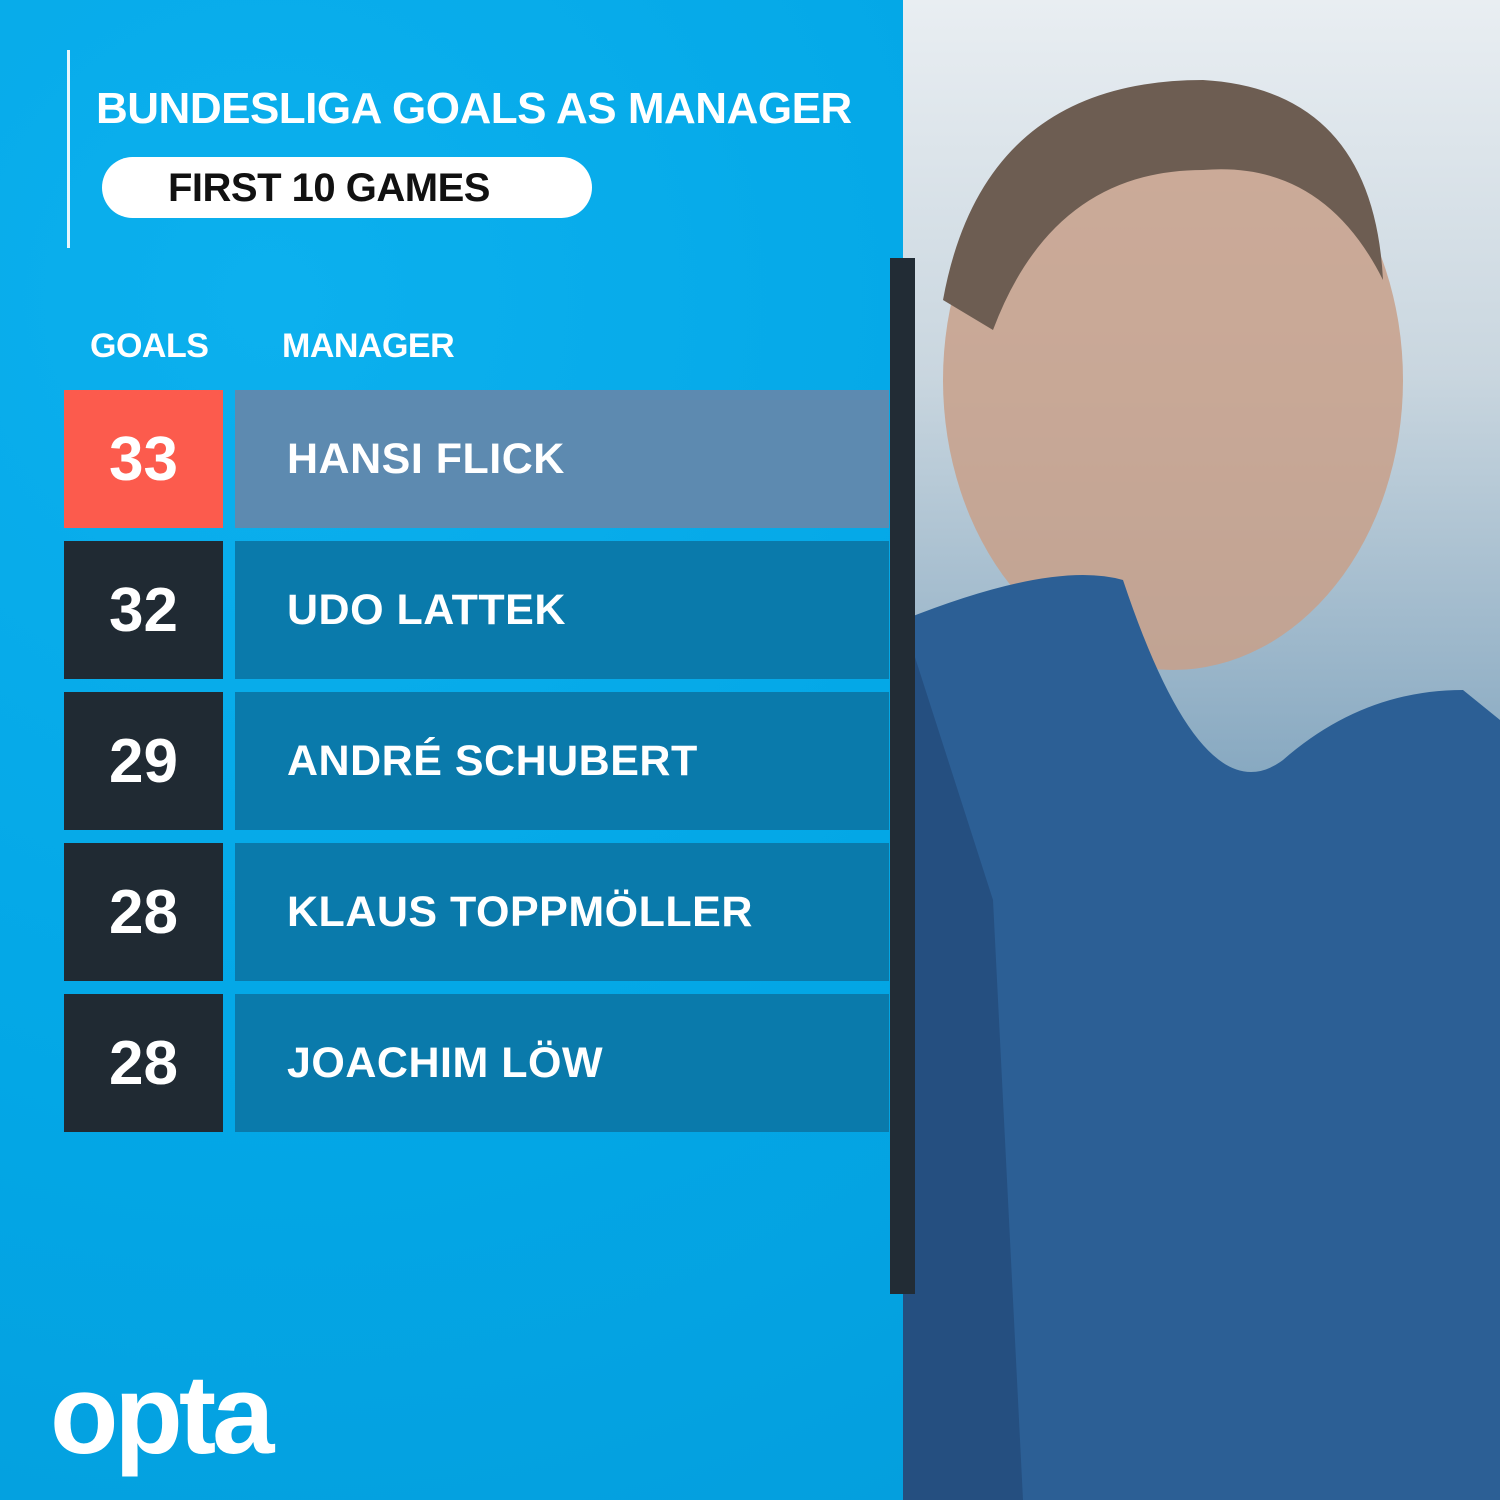 The image size is (1500, 1500). Describe the element at coordinates (68, 149) in the screenshot. I see `title-divider` at that location.